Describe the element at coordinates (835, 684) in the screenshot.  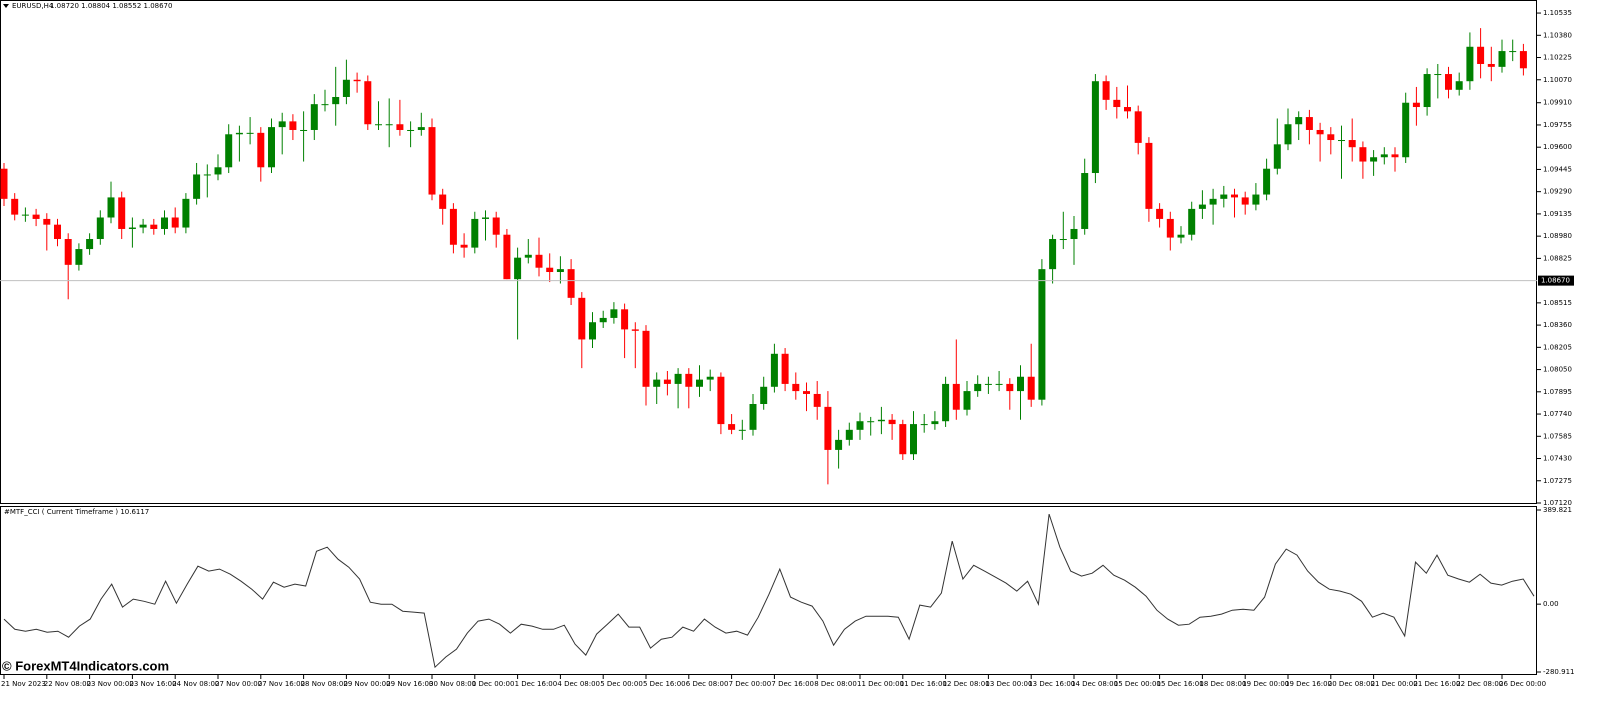
I see `x-tick-label: 8 Dec 08:00` at that location.